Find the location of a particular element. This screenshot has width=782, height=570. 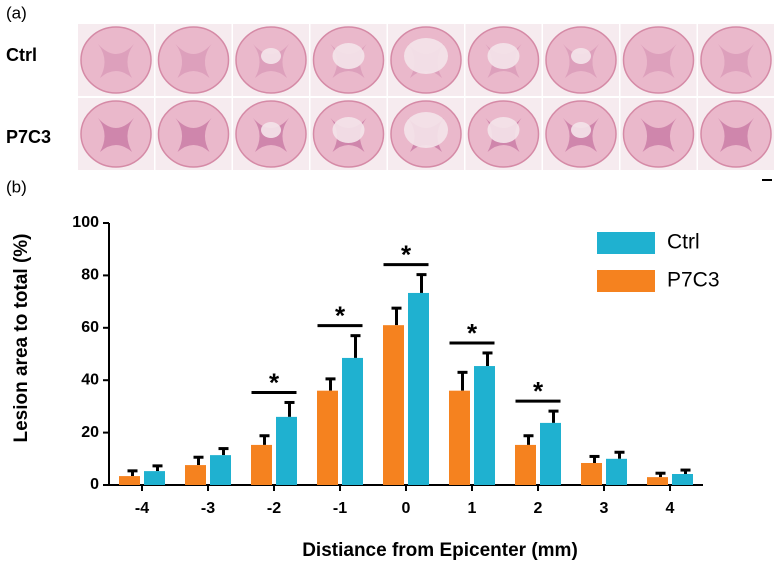

x-tick-label: 4 is located at coordinates (670, 508).